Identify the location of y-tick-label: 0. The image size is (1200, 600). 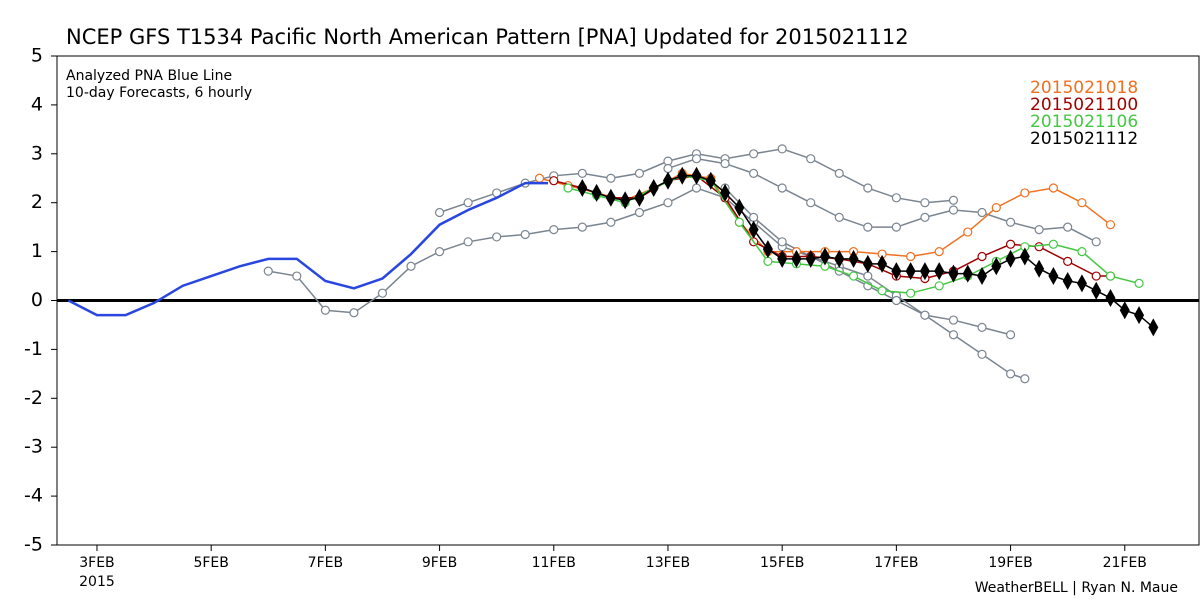
(37, 300).